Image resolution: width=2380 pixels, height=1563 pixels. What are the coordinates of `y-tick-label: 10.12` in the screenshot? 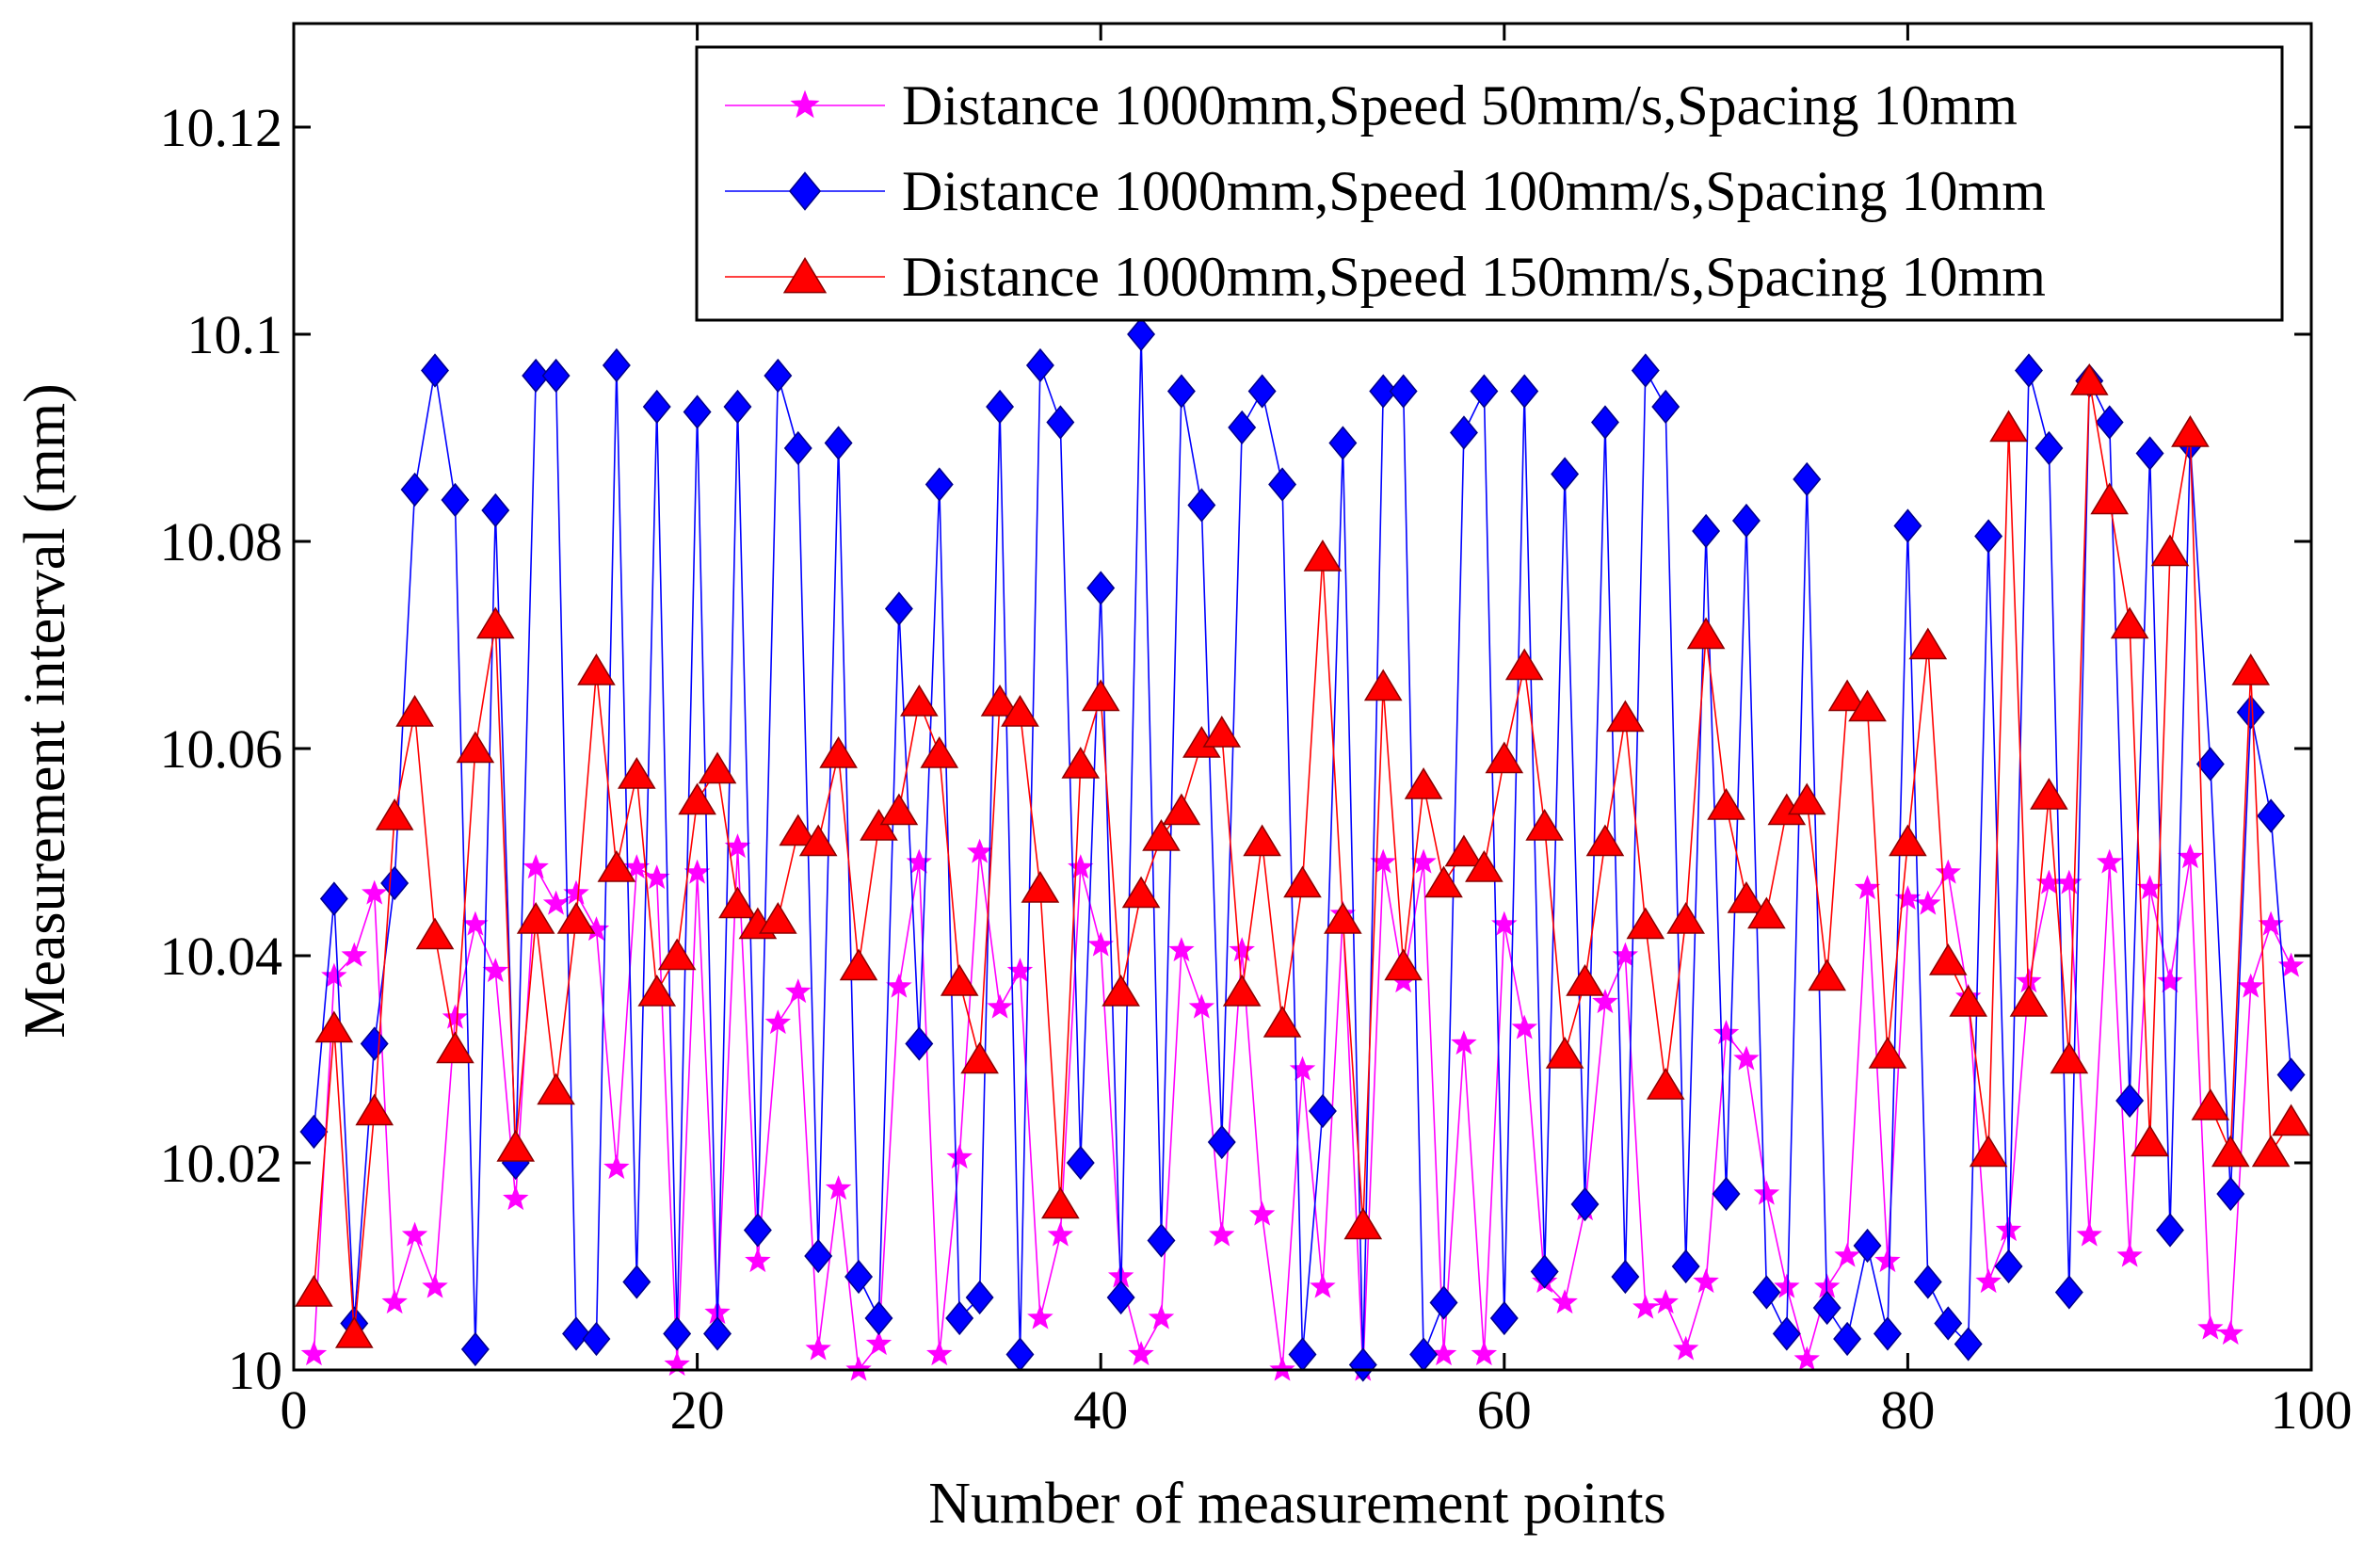 It's located at (221, 127).